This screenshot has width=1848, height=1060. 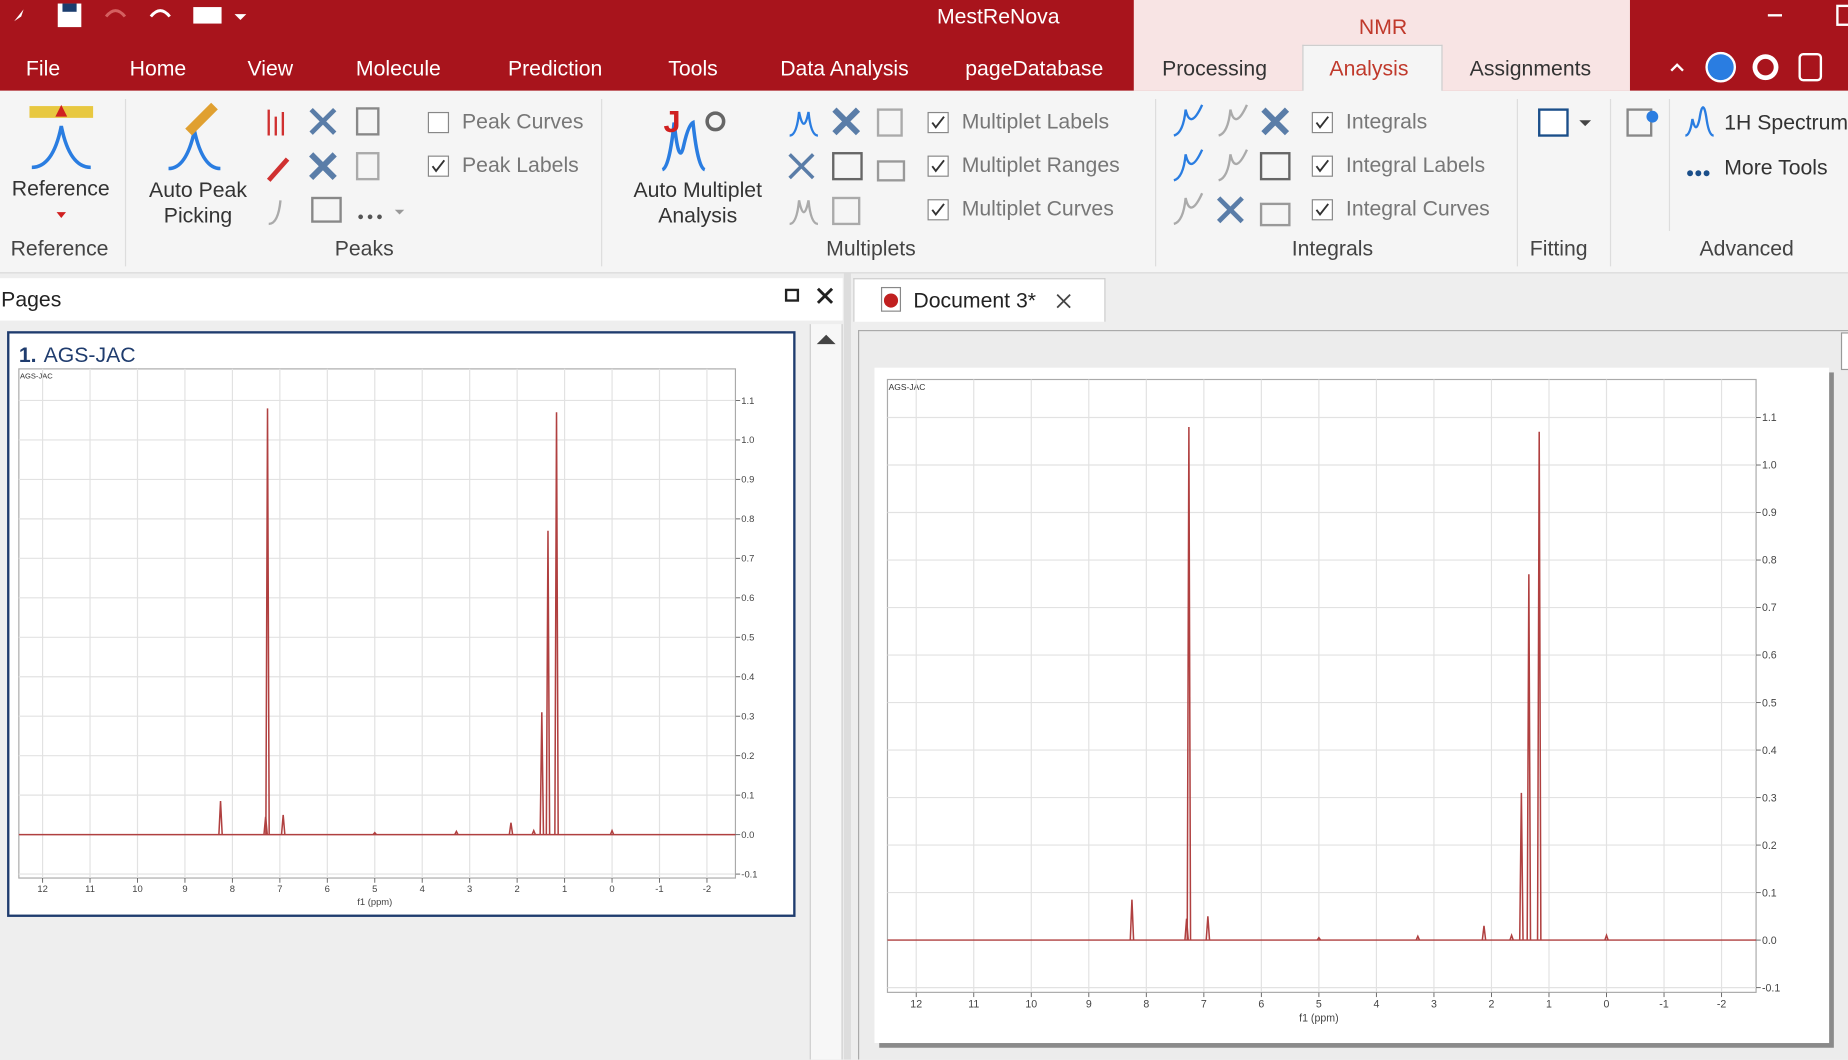 What do you see at coordinates (522, 121) in the screenshot?
I see `checkbox-label: Peak Curves` at bounding box center [522, 121].